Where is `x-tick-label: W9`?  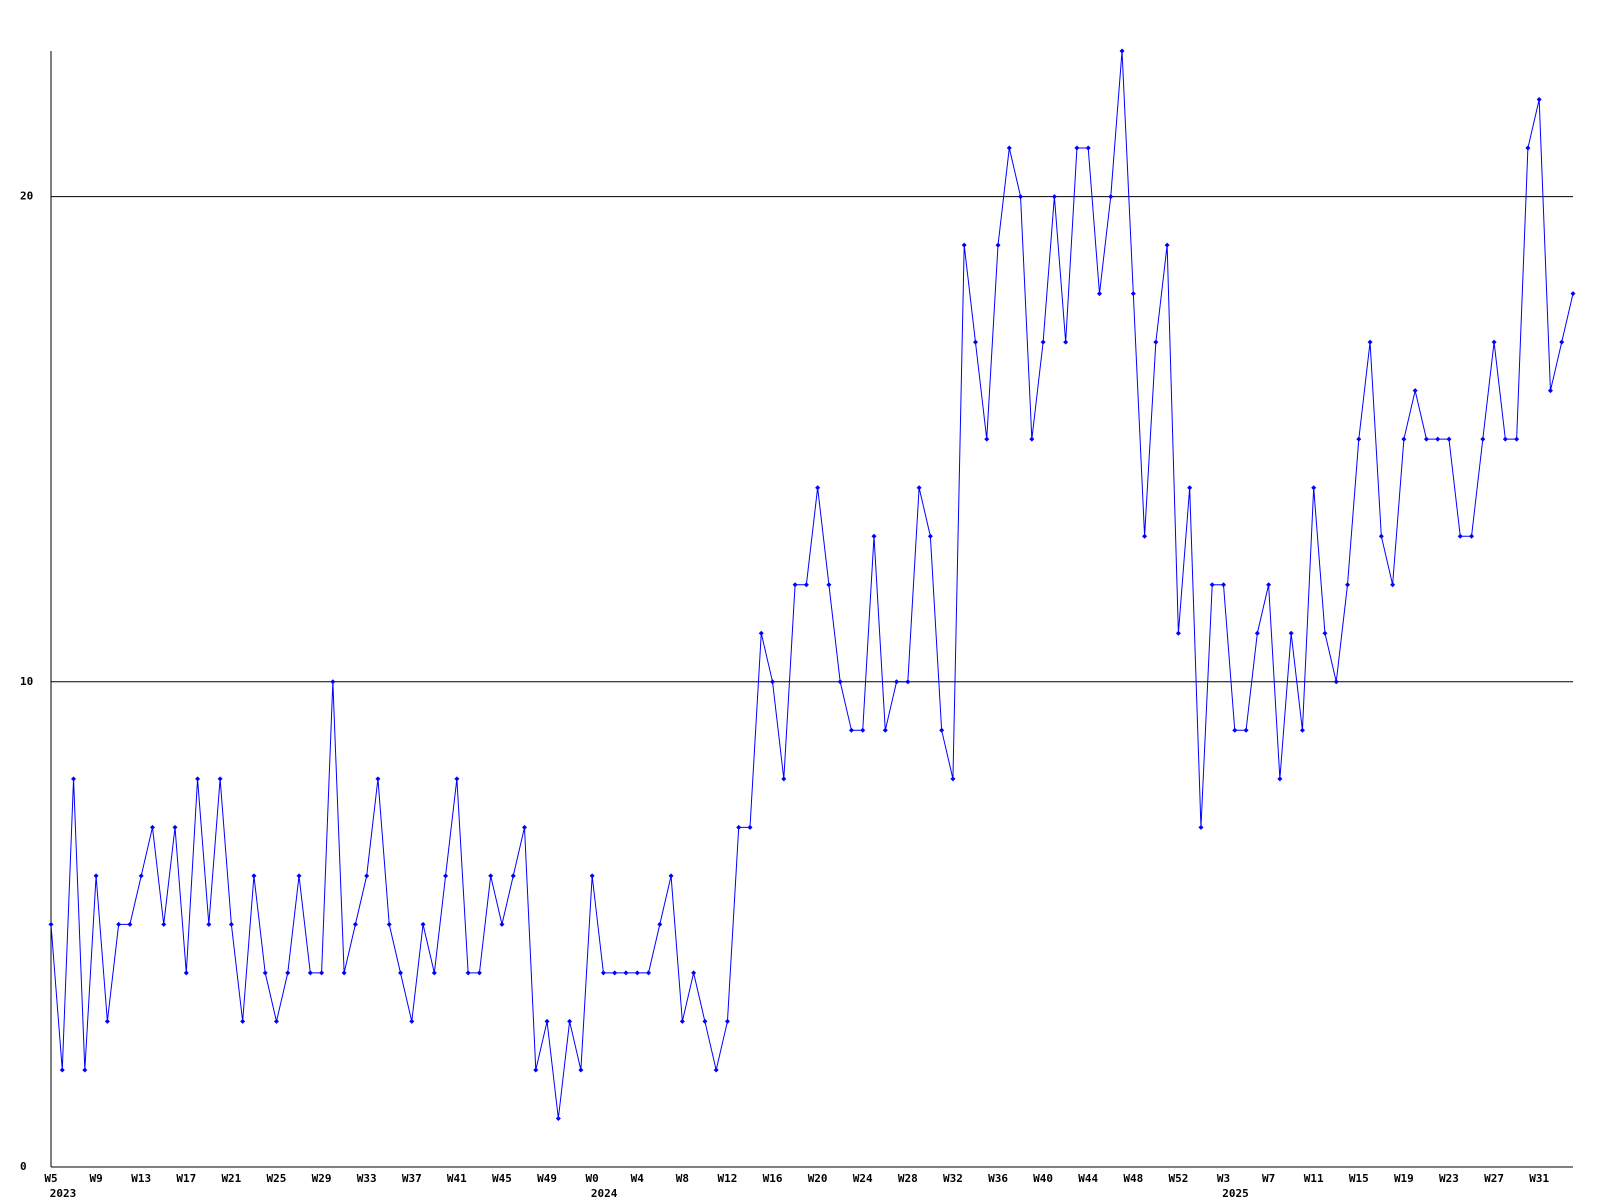 x-tick-label: W9 is located at coordinates (95, 1178).